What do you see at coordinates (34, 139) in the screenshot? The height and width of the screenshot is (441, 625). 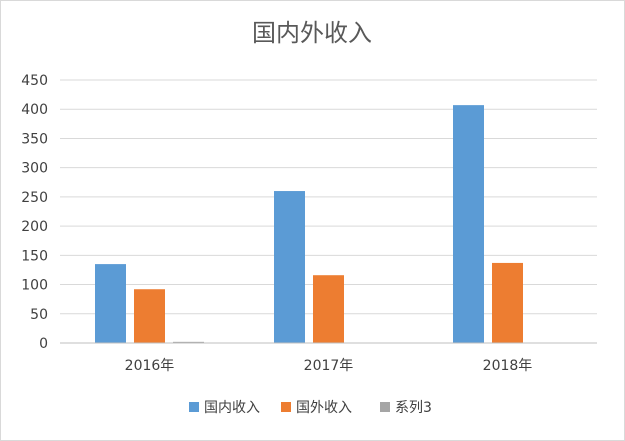 I see `y-tick-label: 350` at bounding box center [34, 139].